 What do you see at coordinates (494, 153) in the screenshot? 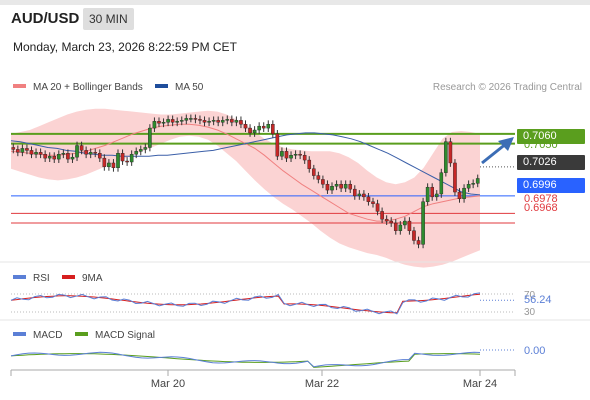
I see `forecast-arrow-shaft` at bounding box center [494, 153].